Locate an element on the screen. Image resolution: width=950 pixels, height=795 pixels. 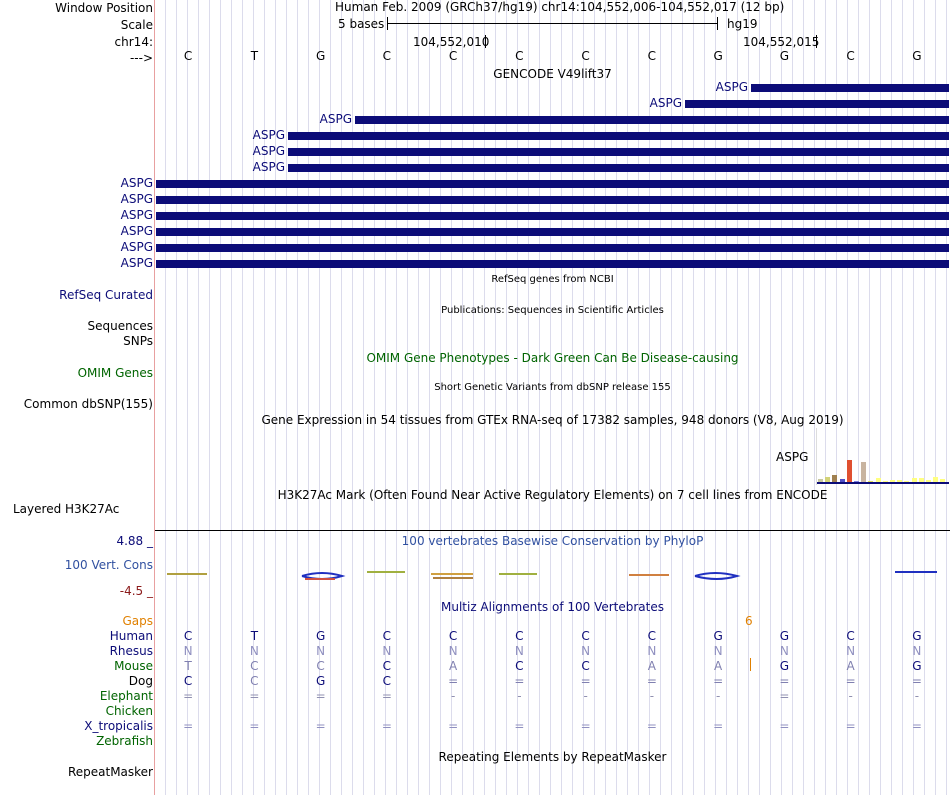
refseq-label: RefSeq Curated is located at coordinates (106, 295).